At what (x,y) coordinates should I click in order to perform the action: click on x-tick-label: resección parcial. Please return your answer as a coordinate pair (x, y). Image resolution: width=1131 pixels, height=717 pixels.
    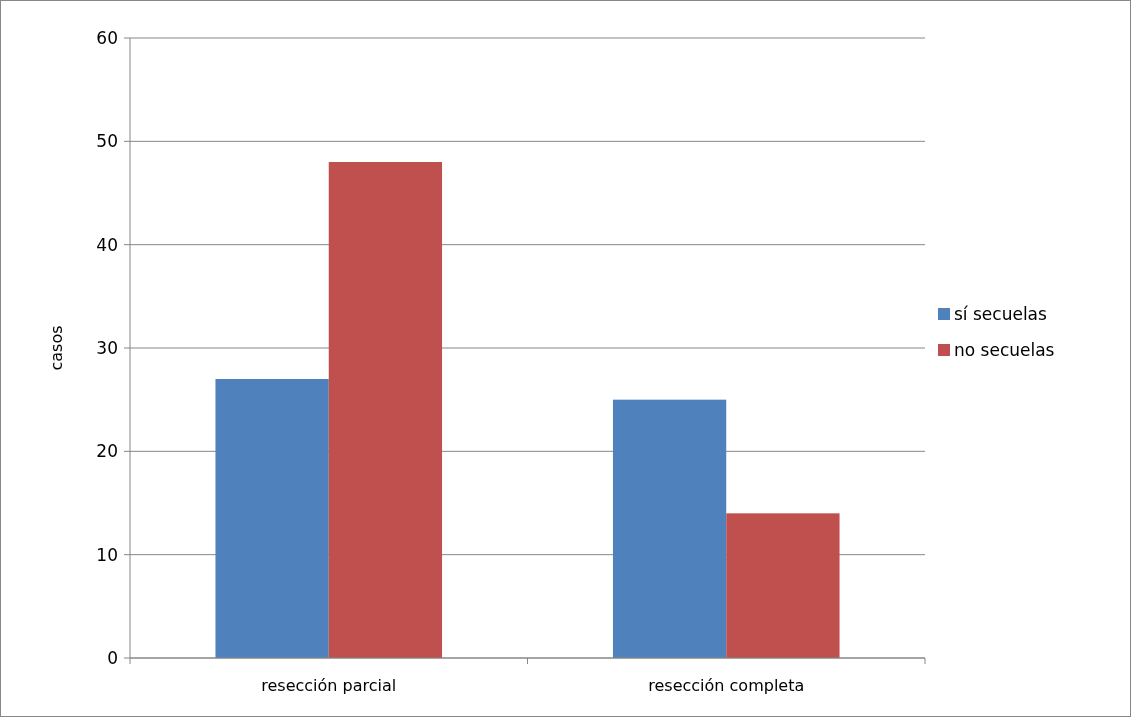
    Looking at the image, I should click on (329, 685).